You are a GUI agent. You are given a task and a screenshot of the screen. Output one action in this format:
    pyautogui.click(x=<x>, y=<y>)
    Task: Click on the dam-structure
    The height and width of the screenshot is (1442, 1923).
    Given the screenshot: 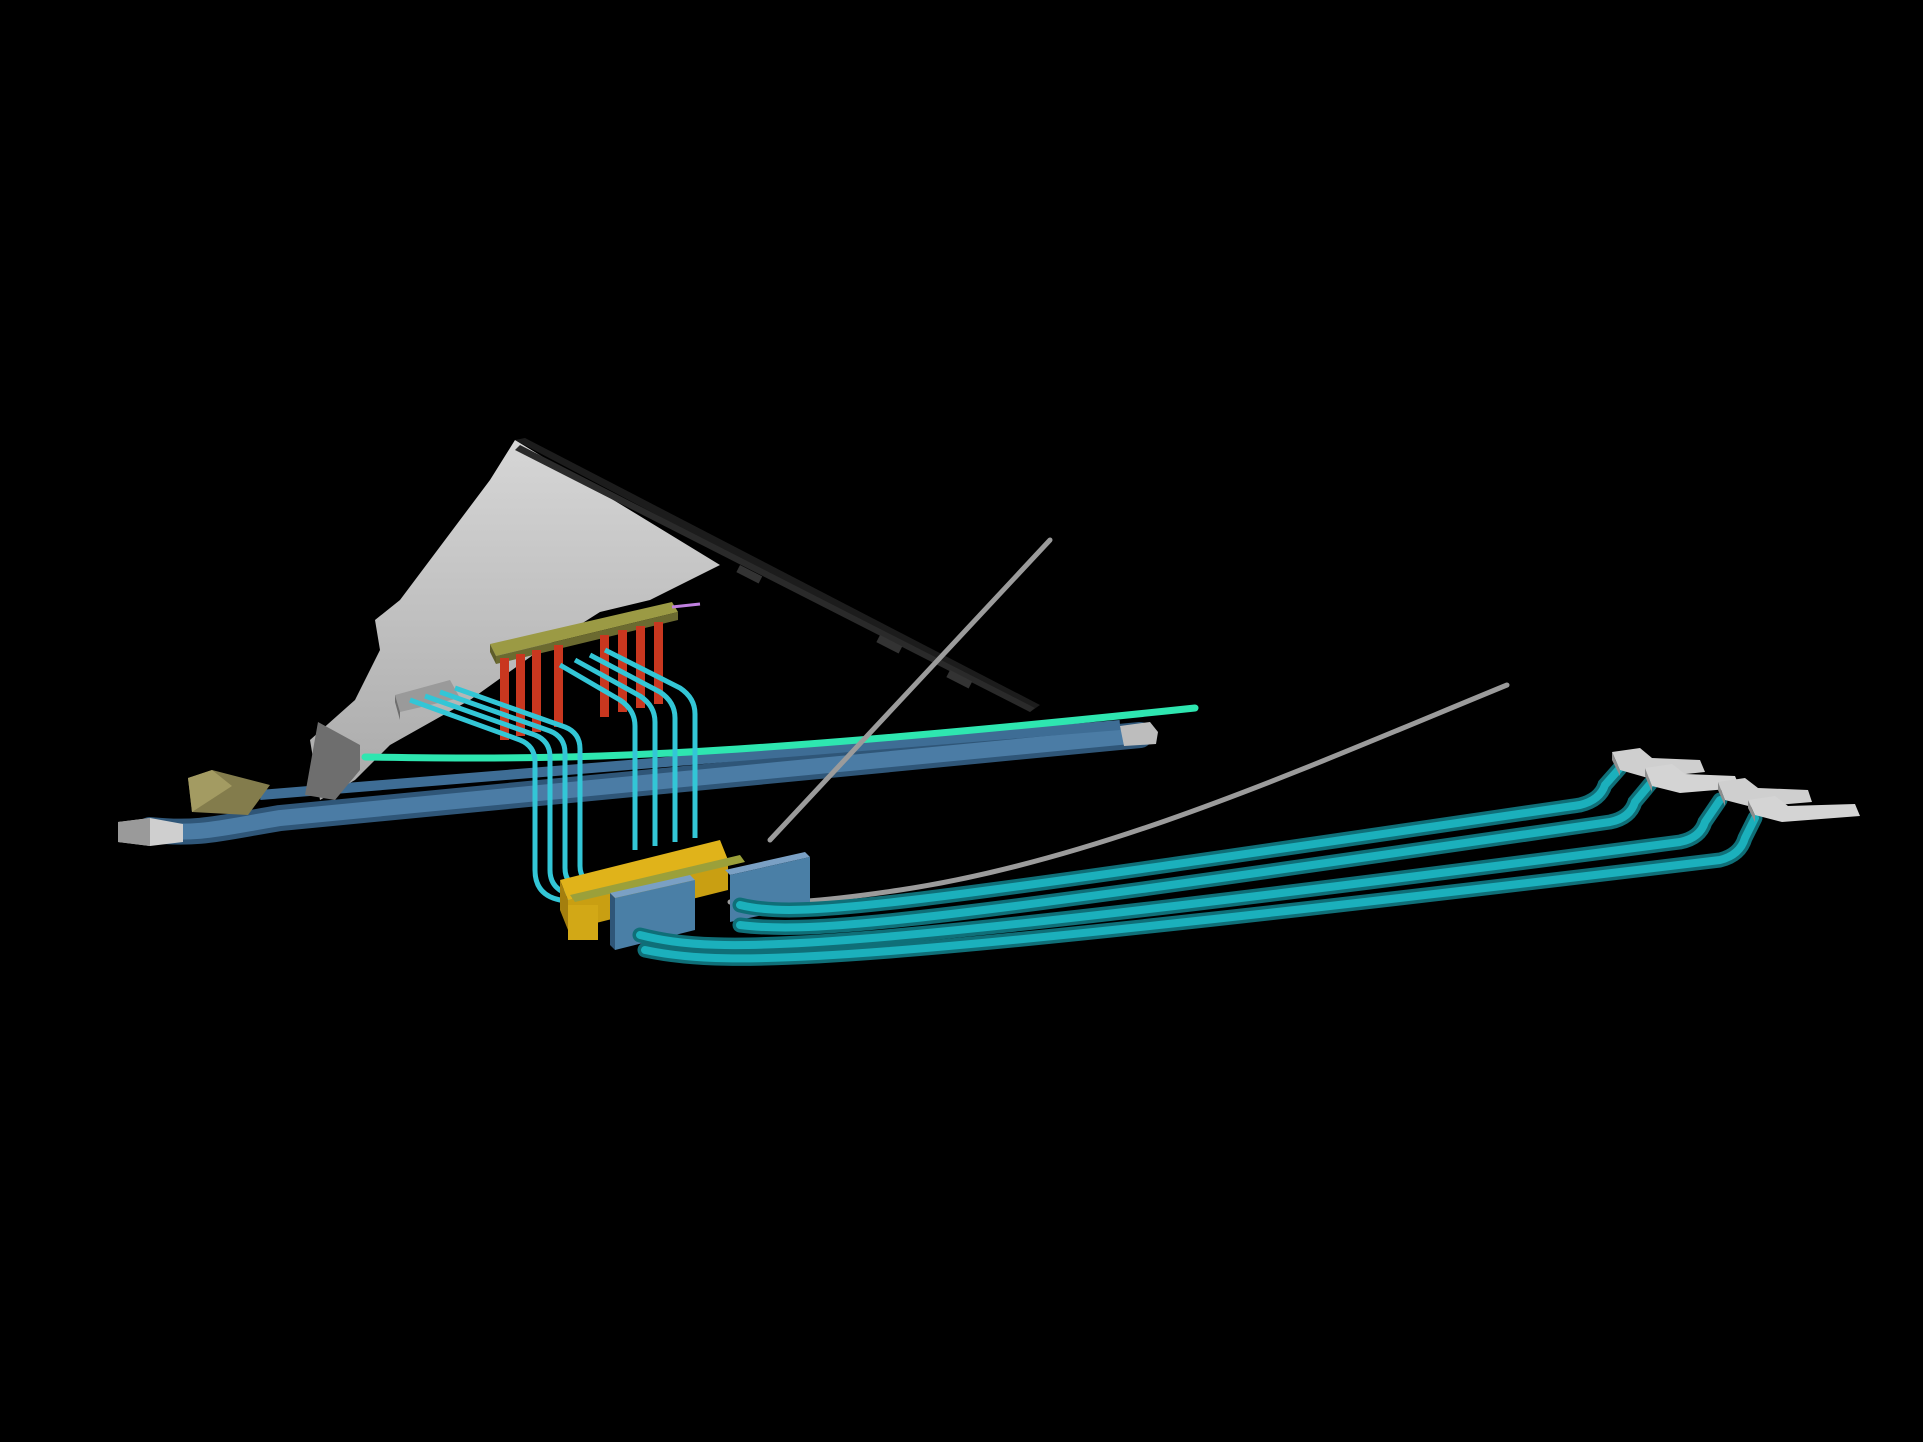 What is the action you would take?
    pyautogui.click(x=672, y=619)
    